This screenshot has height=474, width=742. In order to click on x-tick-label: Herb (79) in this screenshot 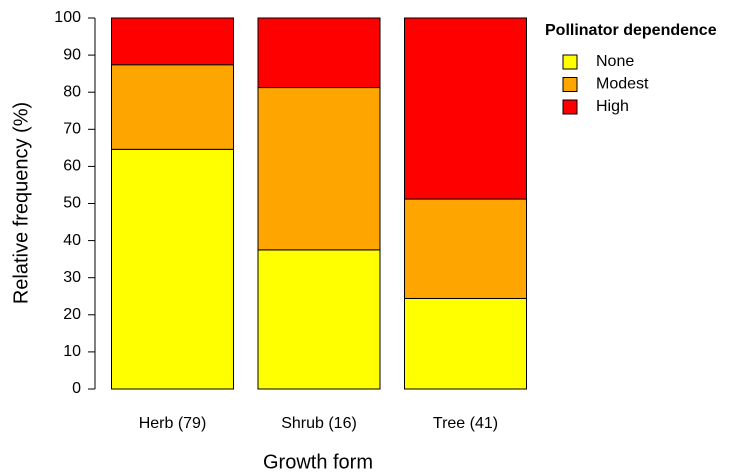, I will do `click(173, 423)`.